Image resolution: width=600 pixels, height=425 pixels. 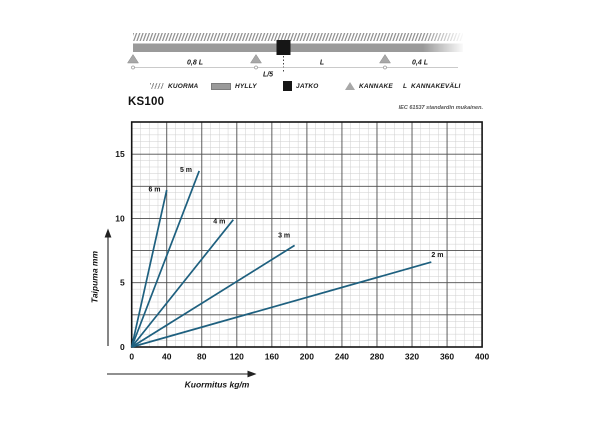 I want to click on legend-item-hylly: HYLLY, so click(x=234, y=86).